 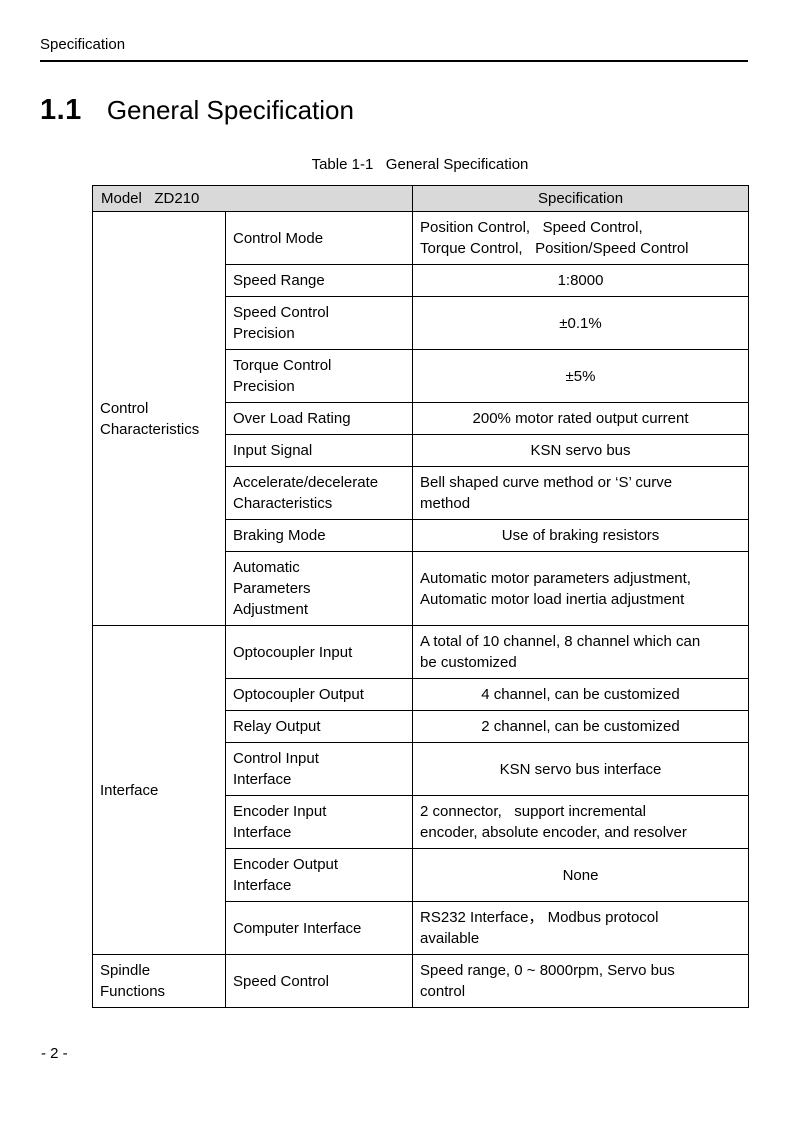 What do you see at coordinates (319, 694) in the screenshot?
I see `item-cell: Optocoupler Output` at bounding box center [319, 694].